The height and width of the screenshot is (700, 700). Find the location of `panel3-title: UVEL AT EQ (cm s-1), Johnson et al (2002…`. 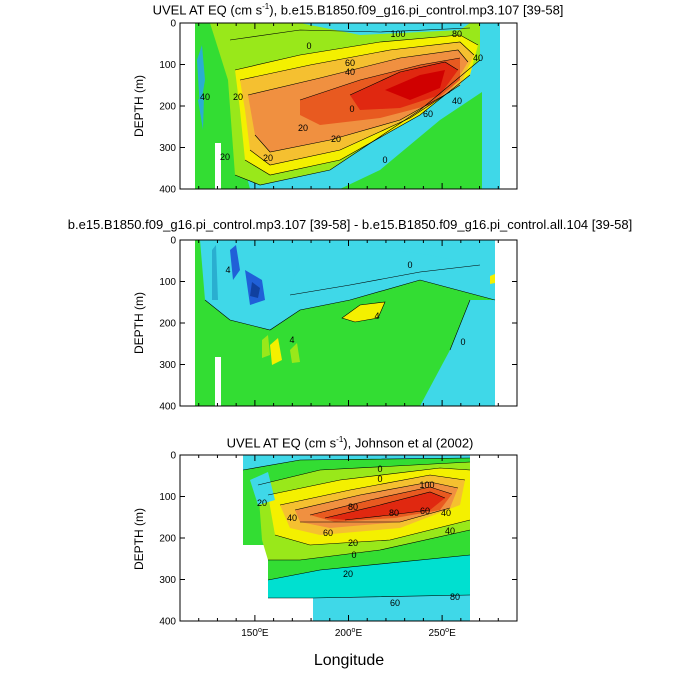

panel3-title: UVEL AT EQ (cm s-1), Johnson et al (2002… is located at coordinates (350, 443).